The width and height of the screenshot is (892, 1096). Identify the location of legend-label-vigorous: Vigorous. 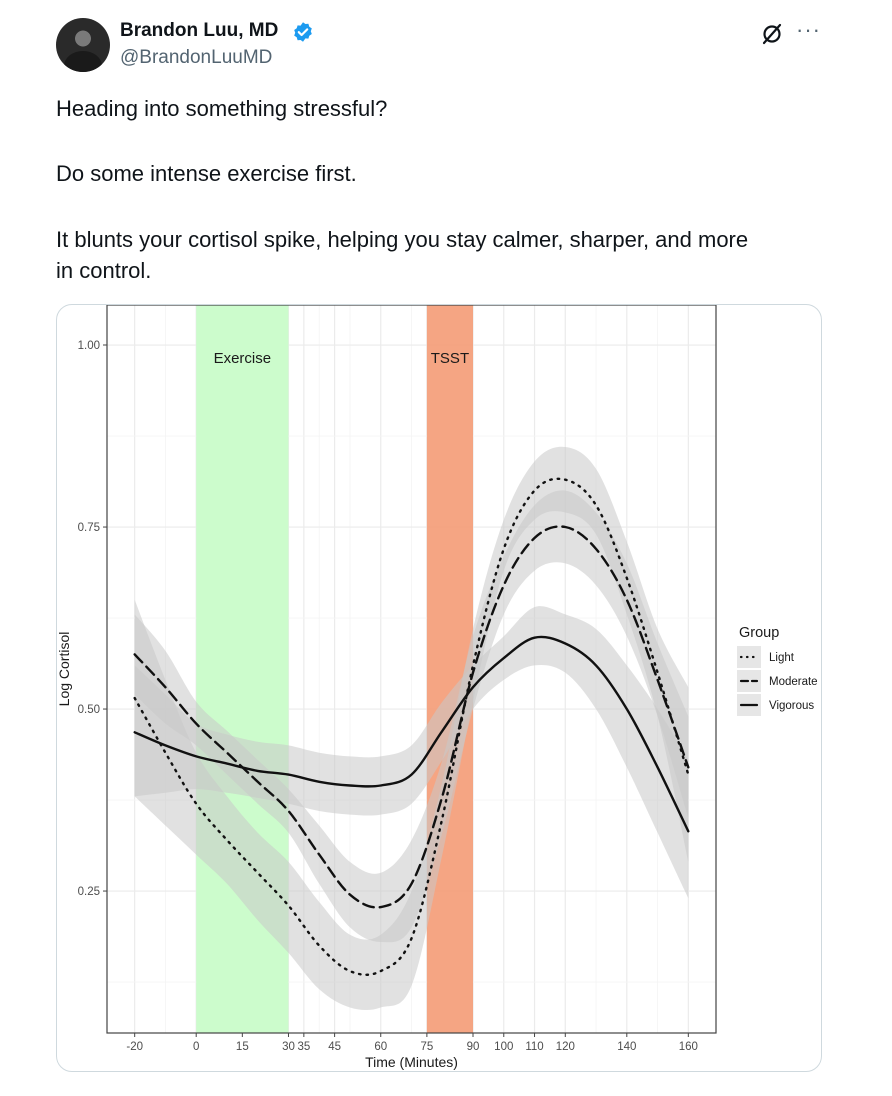
(791, 706).